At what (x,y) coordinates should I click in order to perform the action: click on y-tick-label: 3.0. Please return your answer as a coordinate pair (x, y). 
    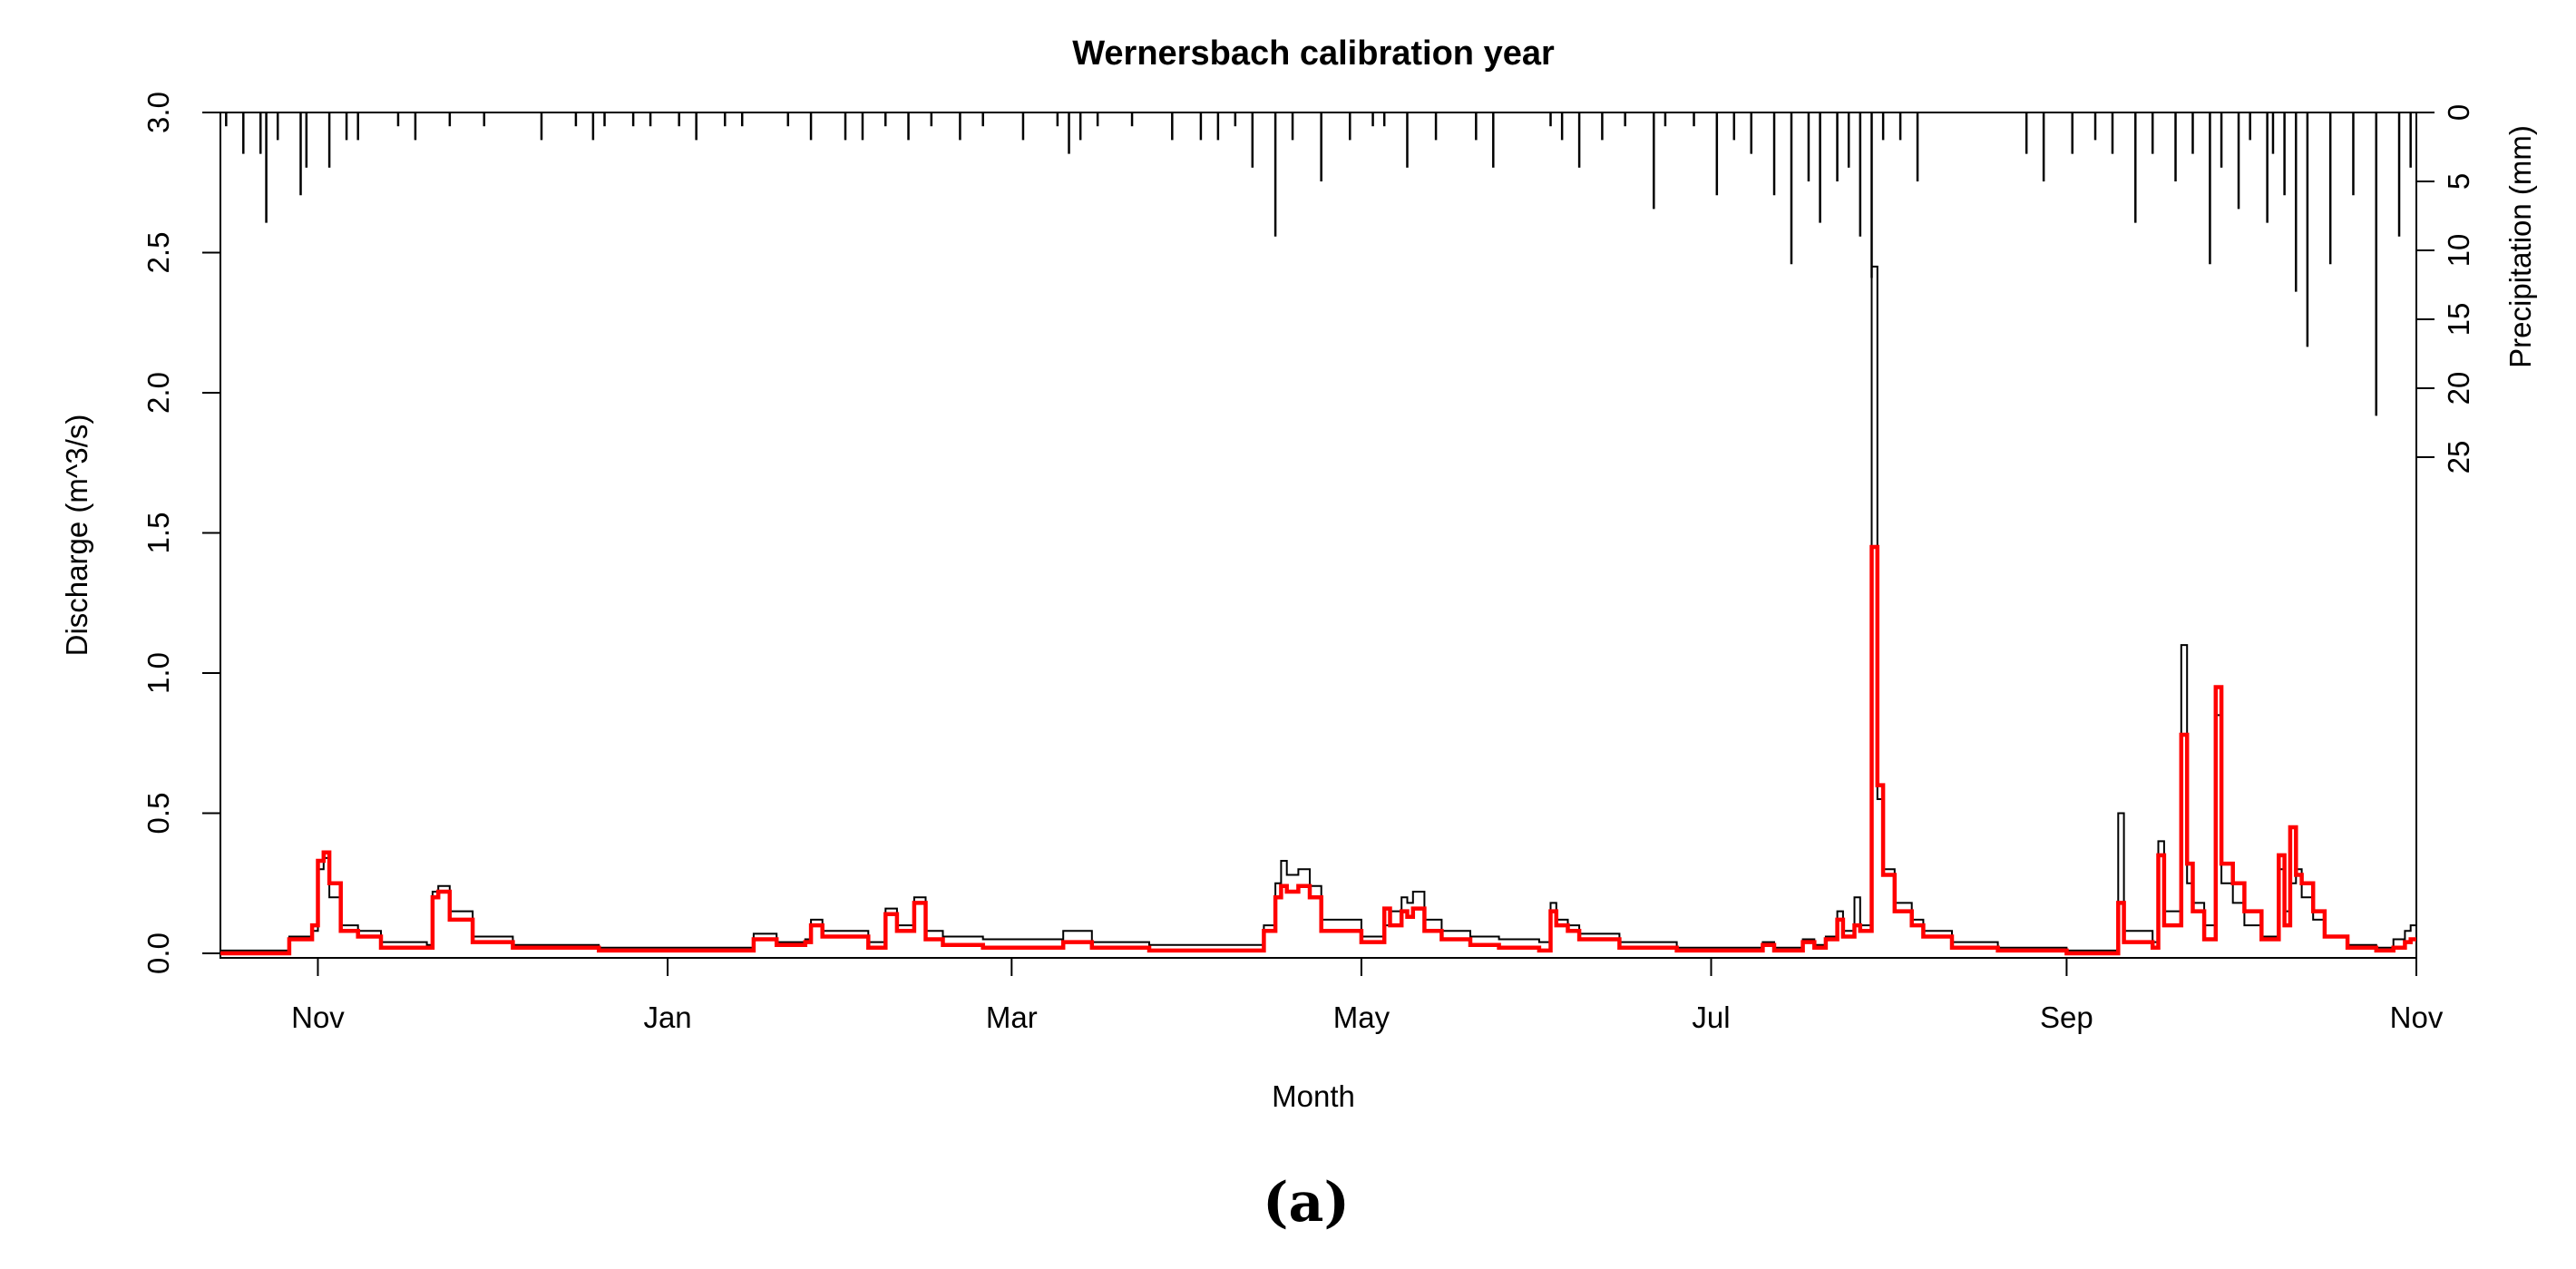
    Looking at the image, I should click on (158, 112).